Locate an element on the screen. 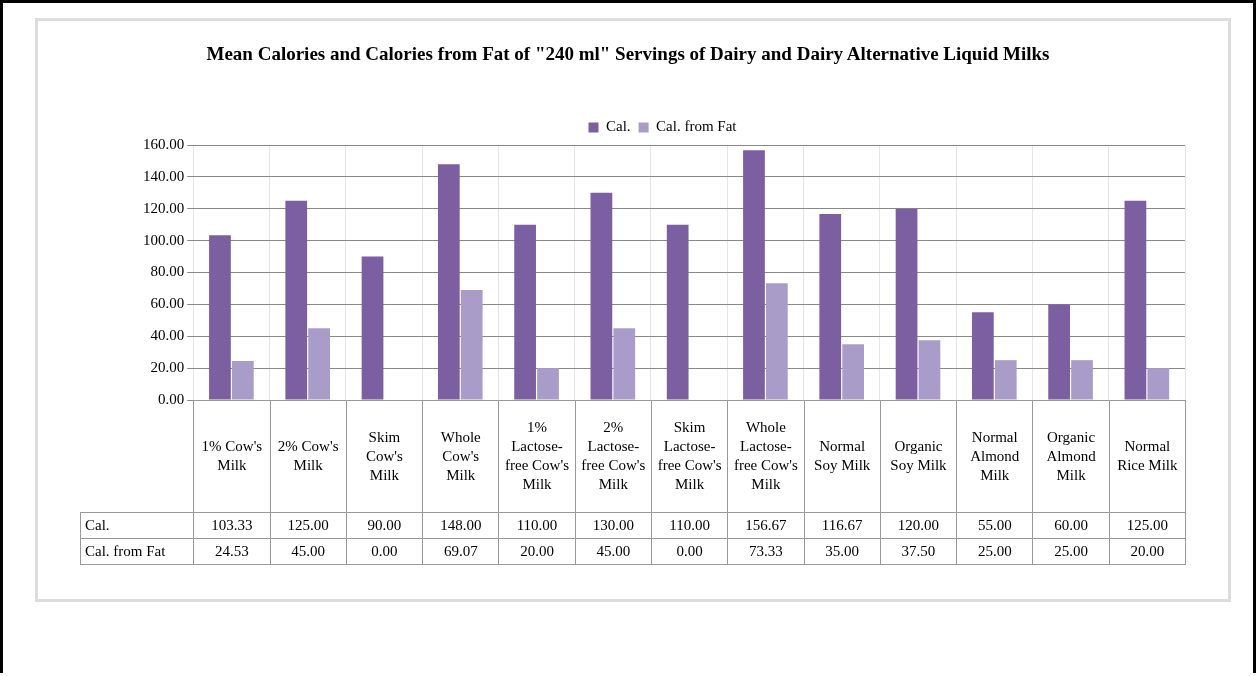  text: Cal. is located at coordinates (97, 525).